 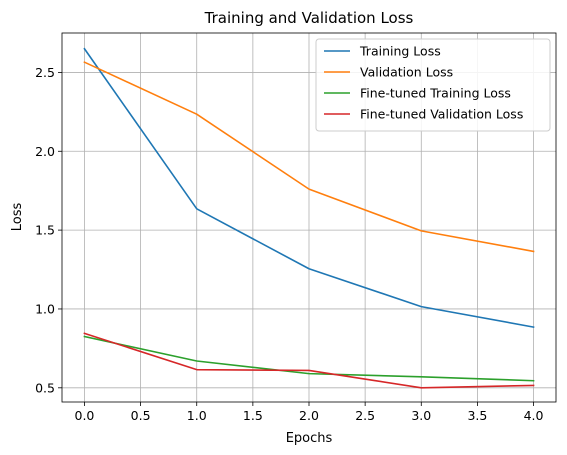 What do you see at coordinates (435, 93) in the screenshot?
I see `legend-label: Fine-tuned Training Loss` at bounding box center [435, 93].